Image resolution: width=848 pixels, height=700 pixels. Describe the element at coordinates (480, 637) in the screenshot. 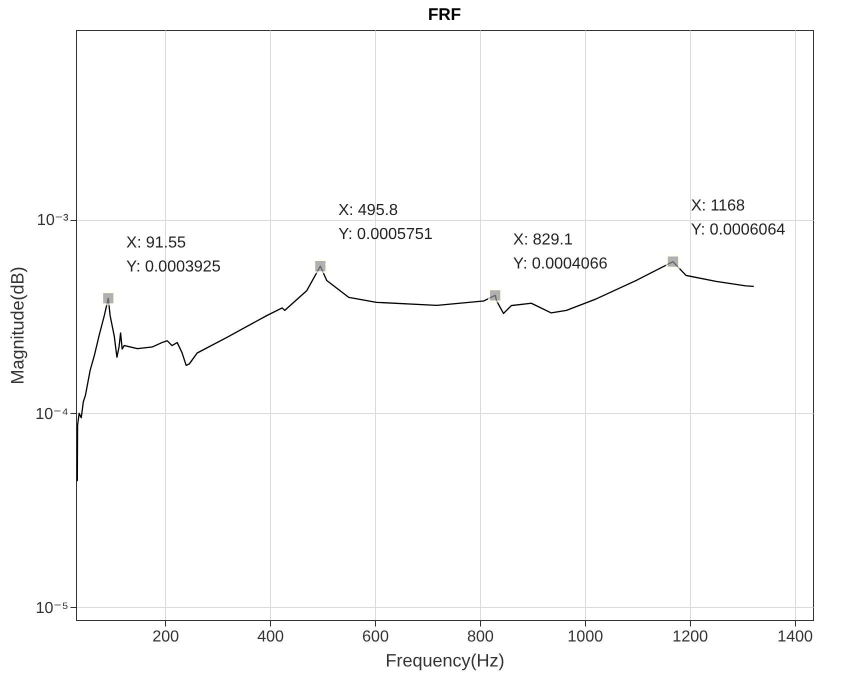

I see `x-tick-label: 800` at that location.